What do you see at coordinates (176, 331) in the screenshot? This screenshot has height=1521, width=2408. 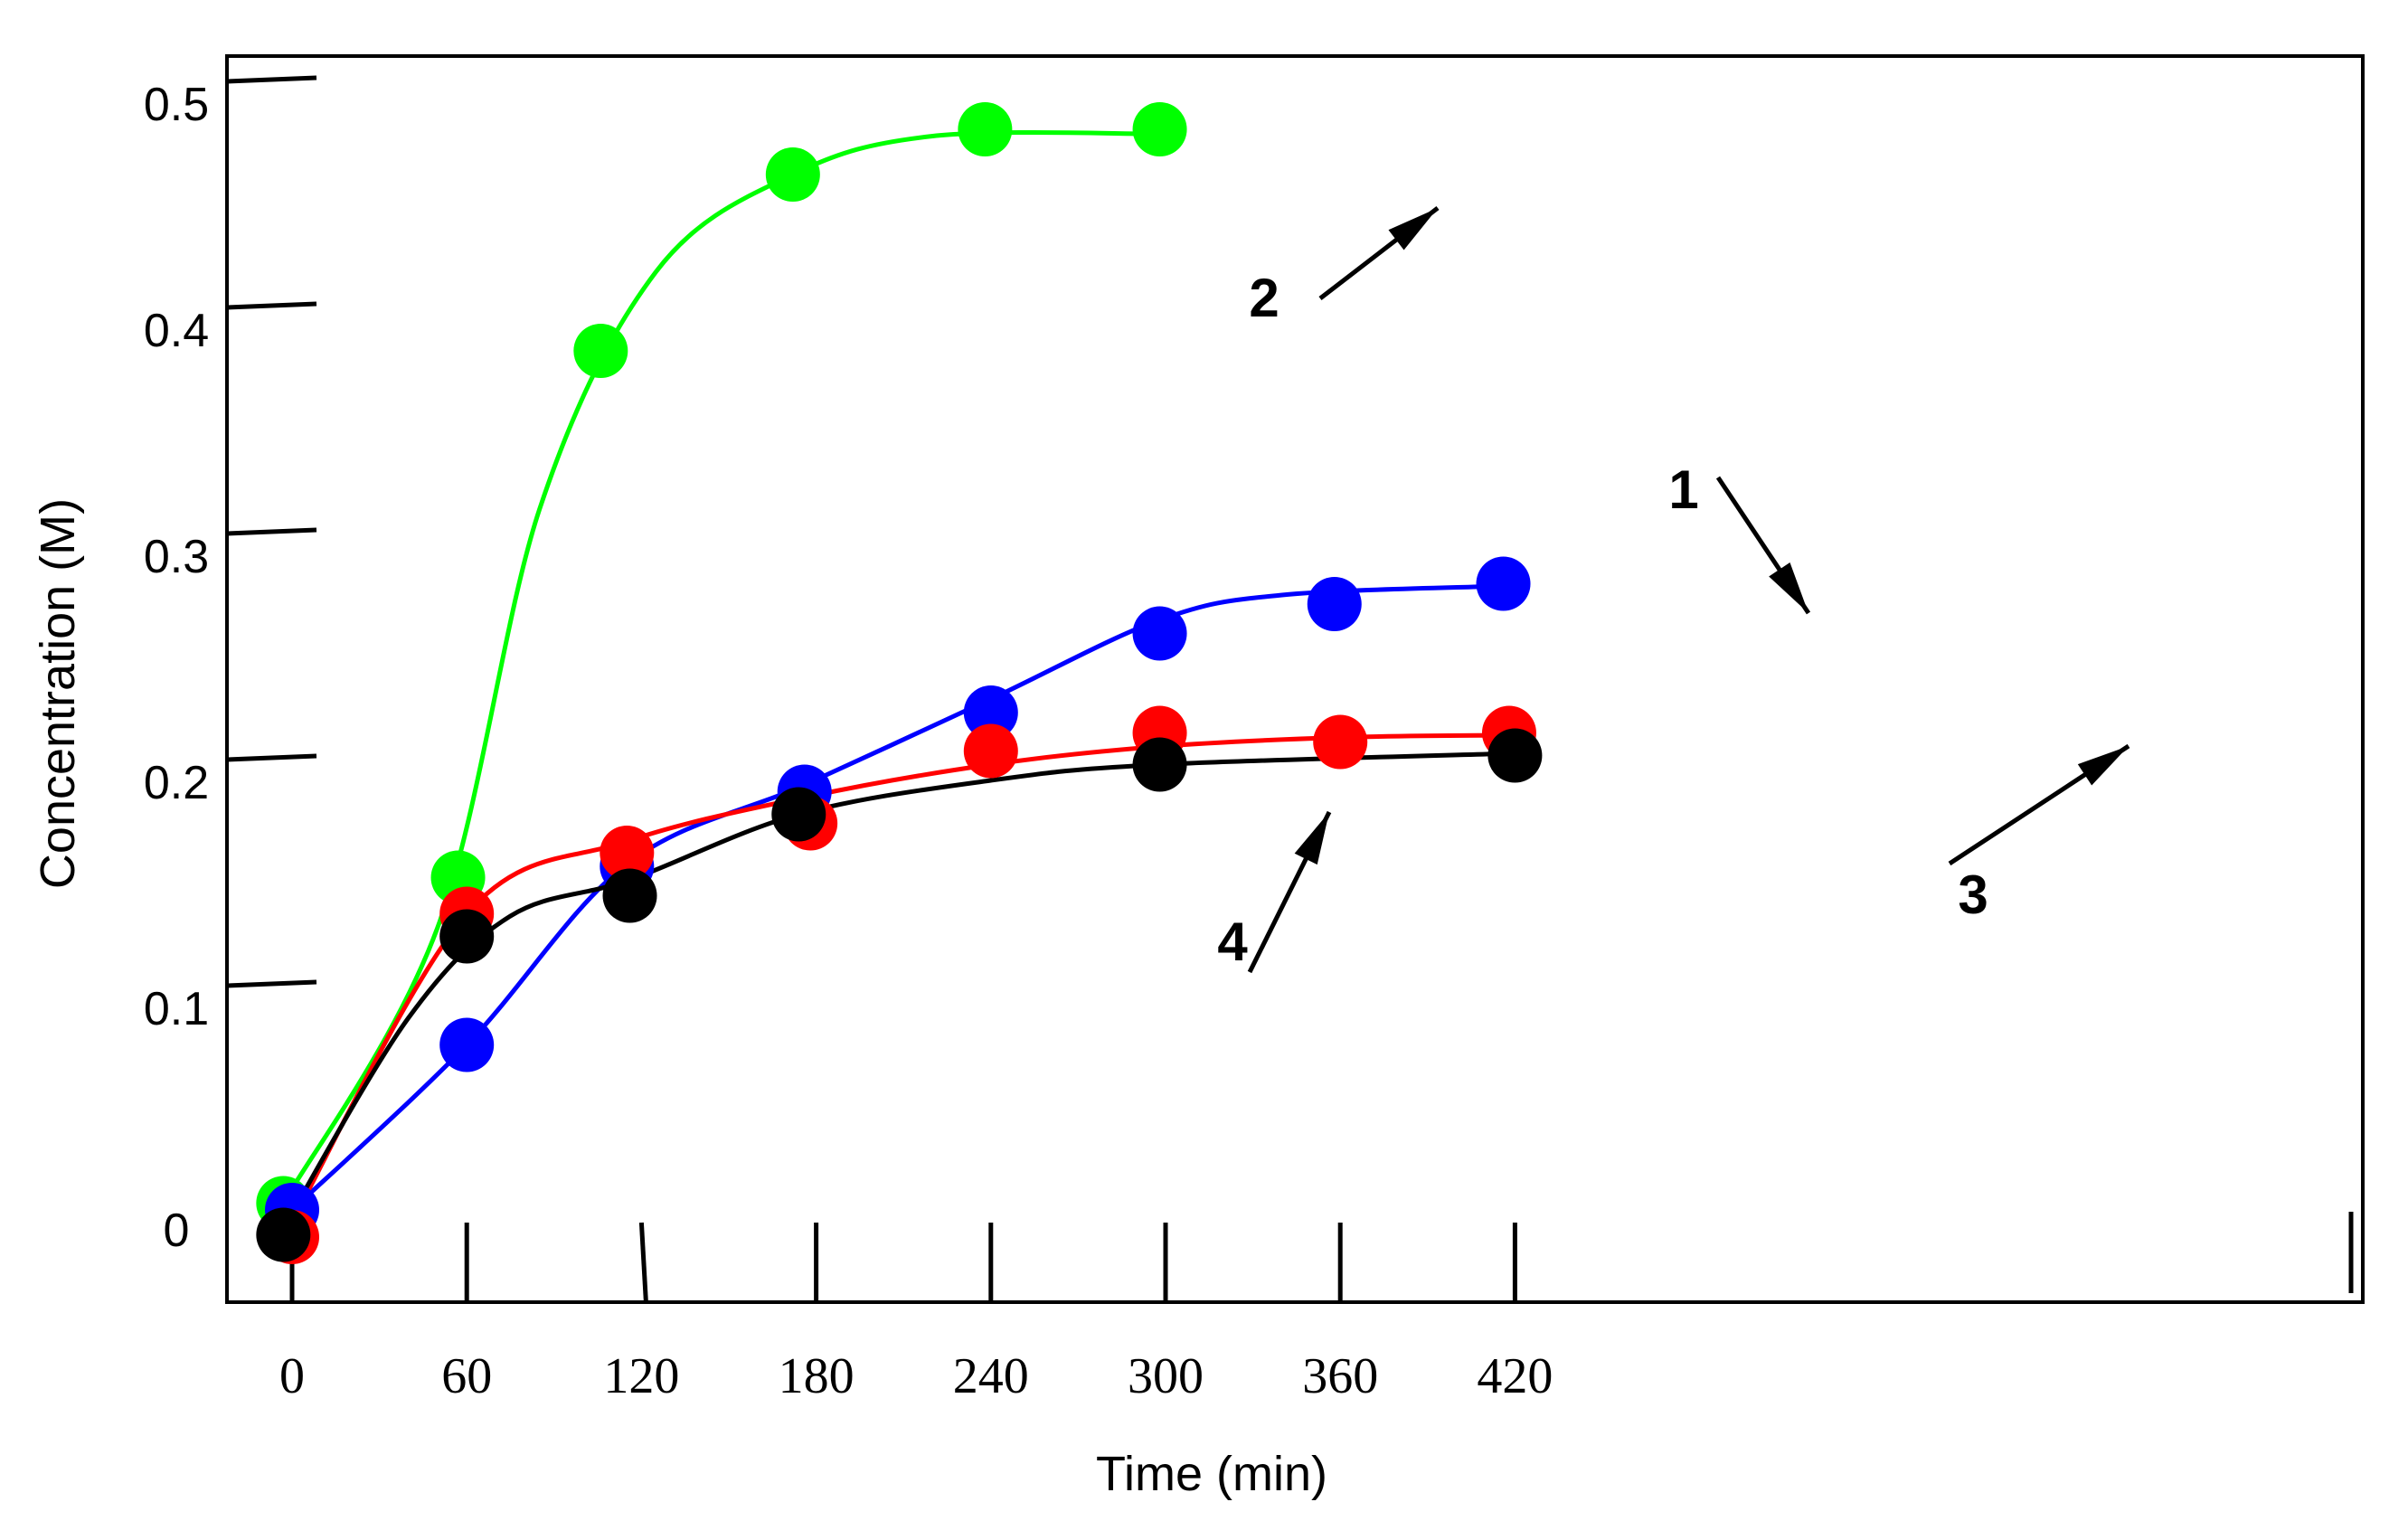 I see `y-tick-label: 0.4` at bounding box center [176, 331].